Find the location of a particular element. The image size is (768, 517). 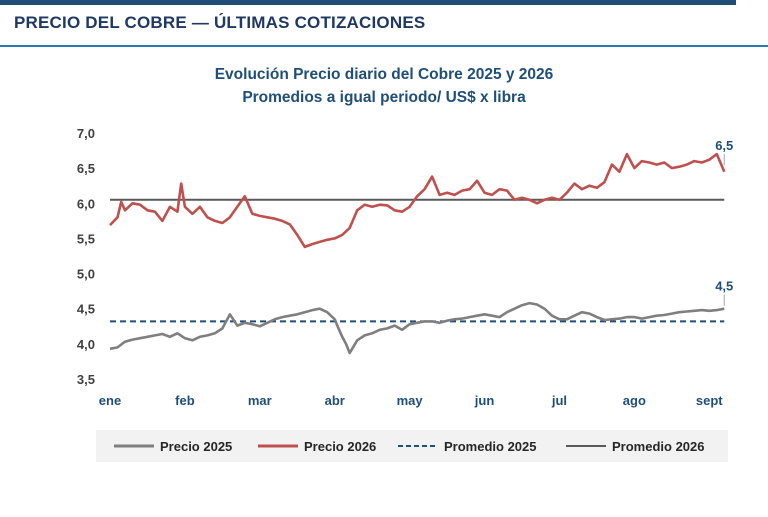

legend-item-precio-2026: Precio 2026 is located at coordinates (317, 446).